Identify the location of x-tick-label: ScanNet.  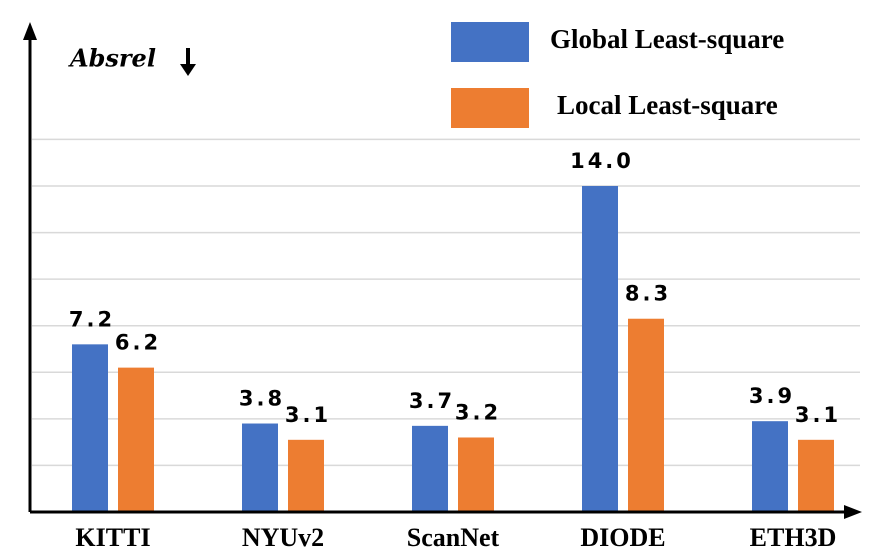
(453, 537).